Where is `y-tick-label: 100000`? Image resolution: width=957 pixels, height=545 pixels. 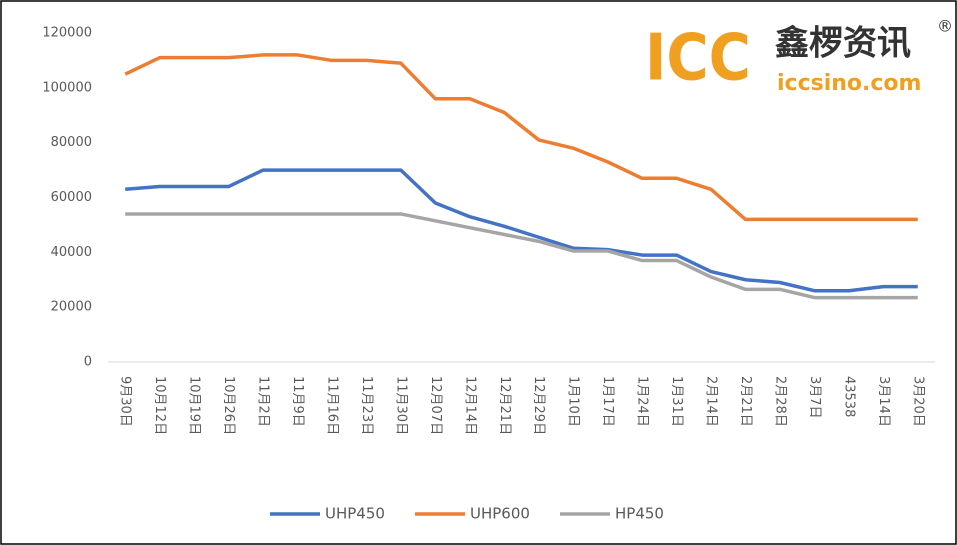 y-tick-label: 100000 is located at coordinates (67, 87).